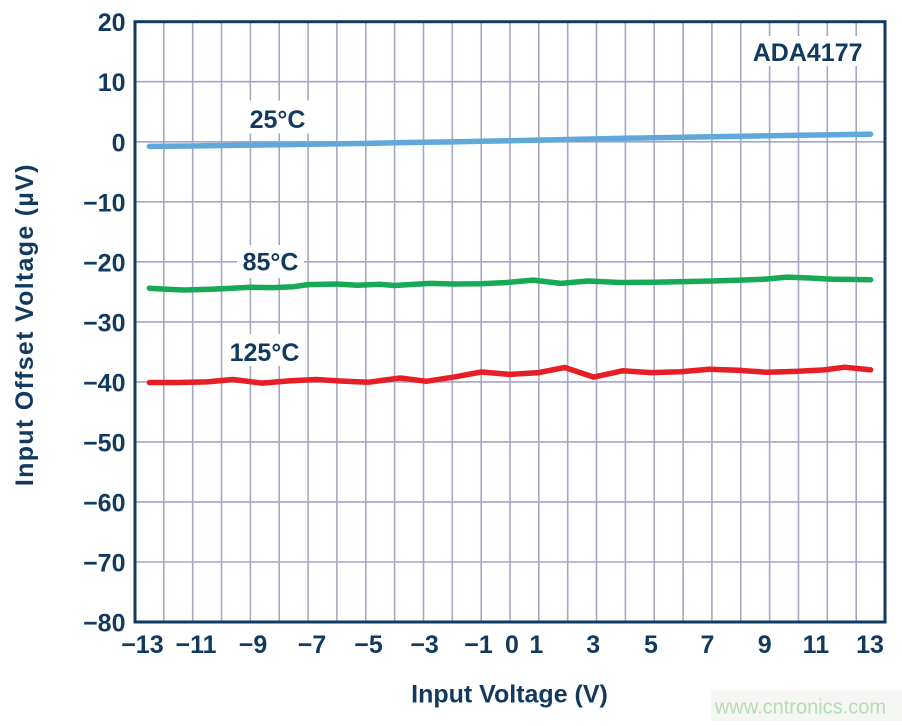 The image size is (902, 726). I want to click on svg-text: 7, so click(708, 645).